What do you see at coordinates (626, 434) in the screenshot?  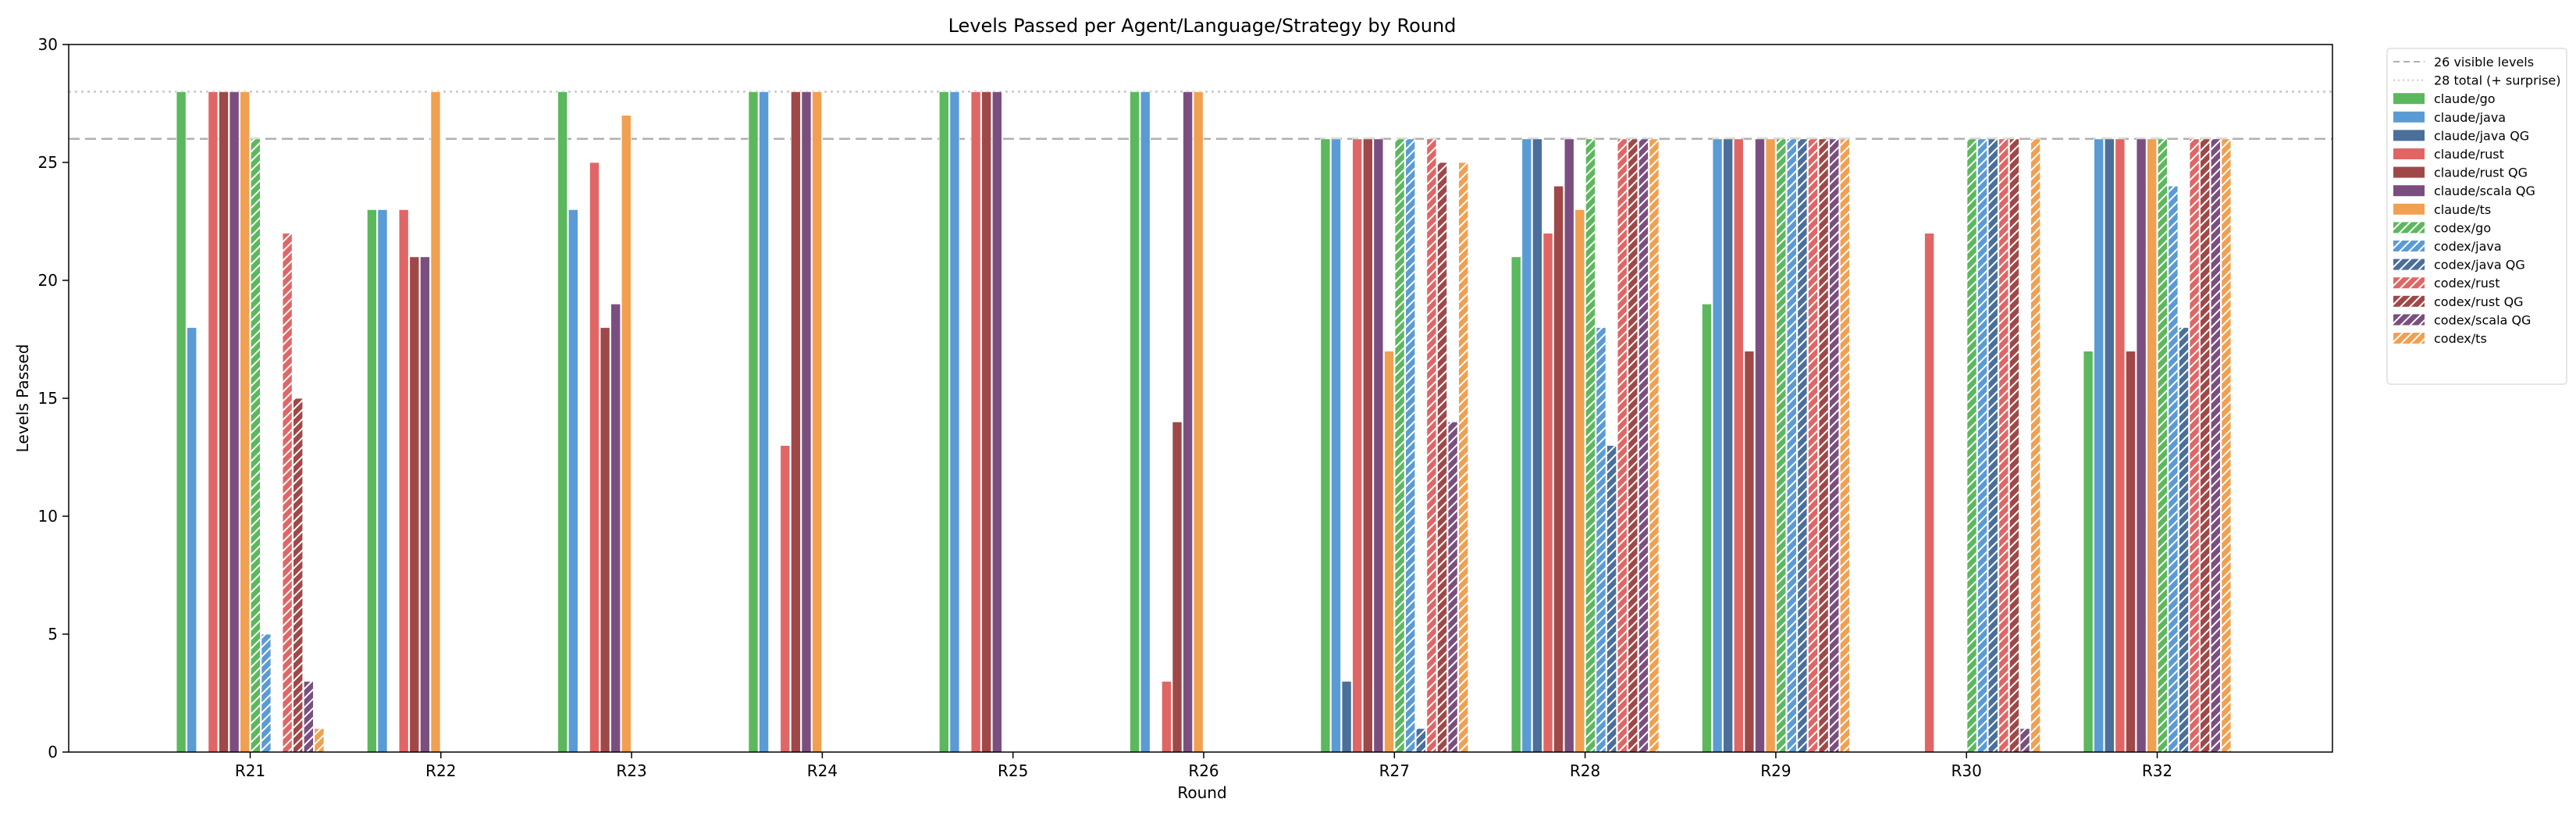 I see `bar-claude-ts-r23` at bounding box center [626, 434].